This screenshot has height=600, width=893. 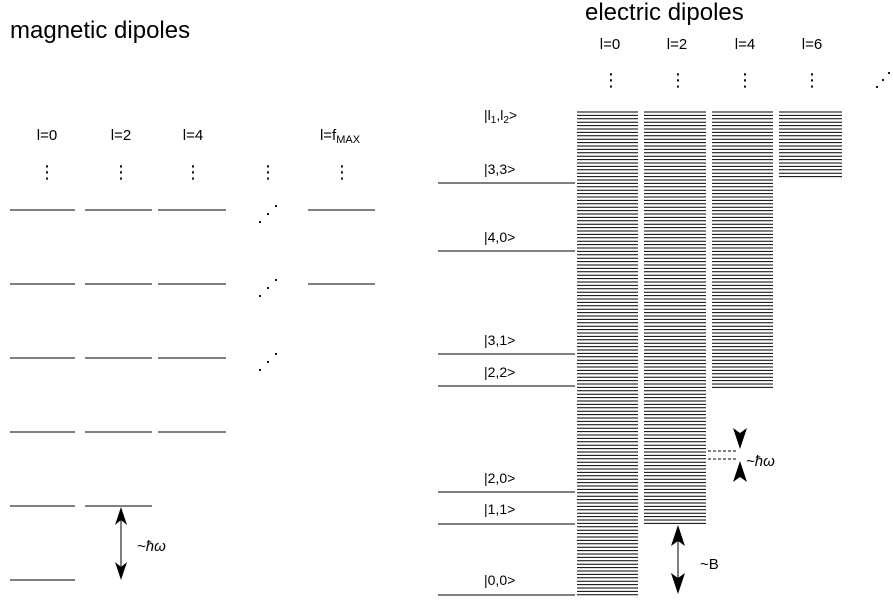 I want to click on magnetic-diagonal-dots, so click(x=268, y=288).